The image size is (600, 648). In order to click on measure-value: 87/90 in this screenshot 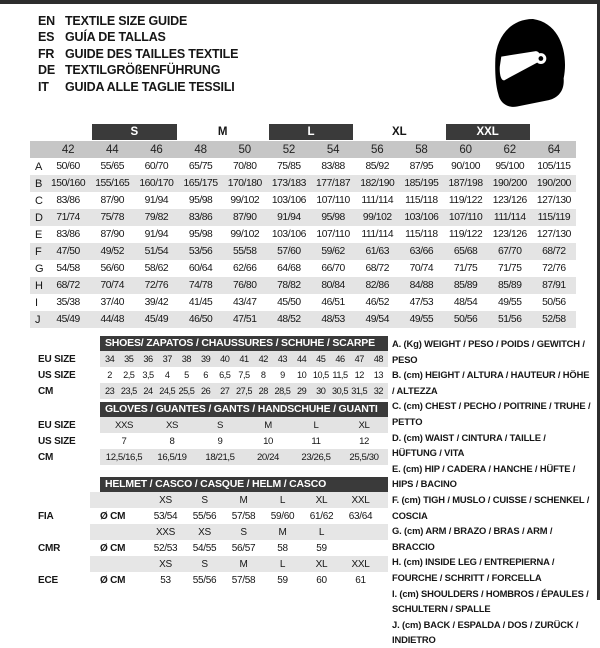, I will do `click(112, 200)`.